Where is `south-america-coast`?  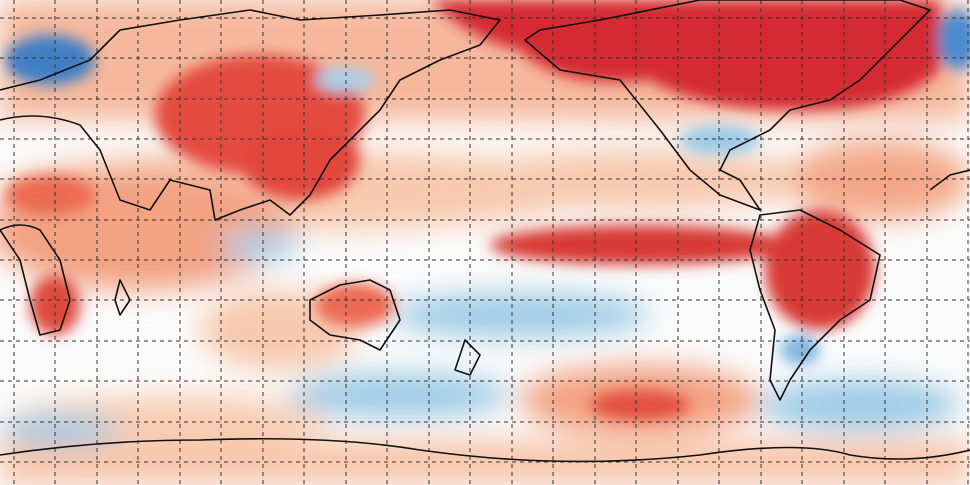 south-america-coast is located at coordinates (815, 305).